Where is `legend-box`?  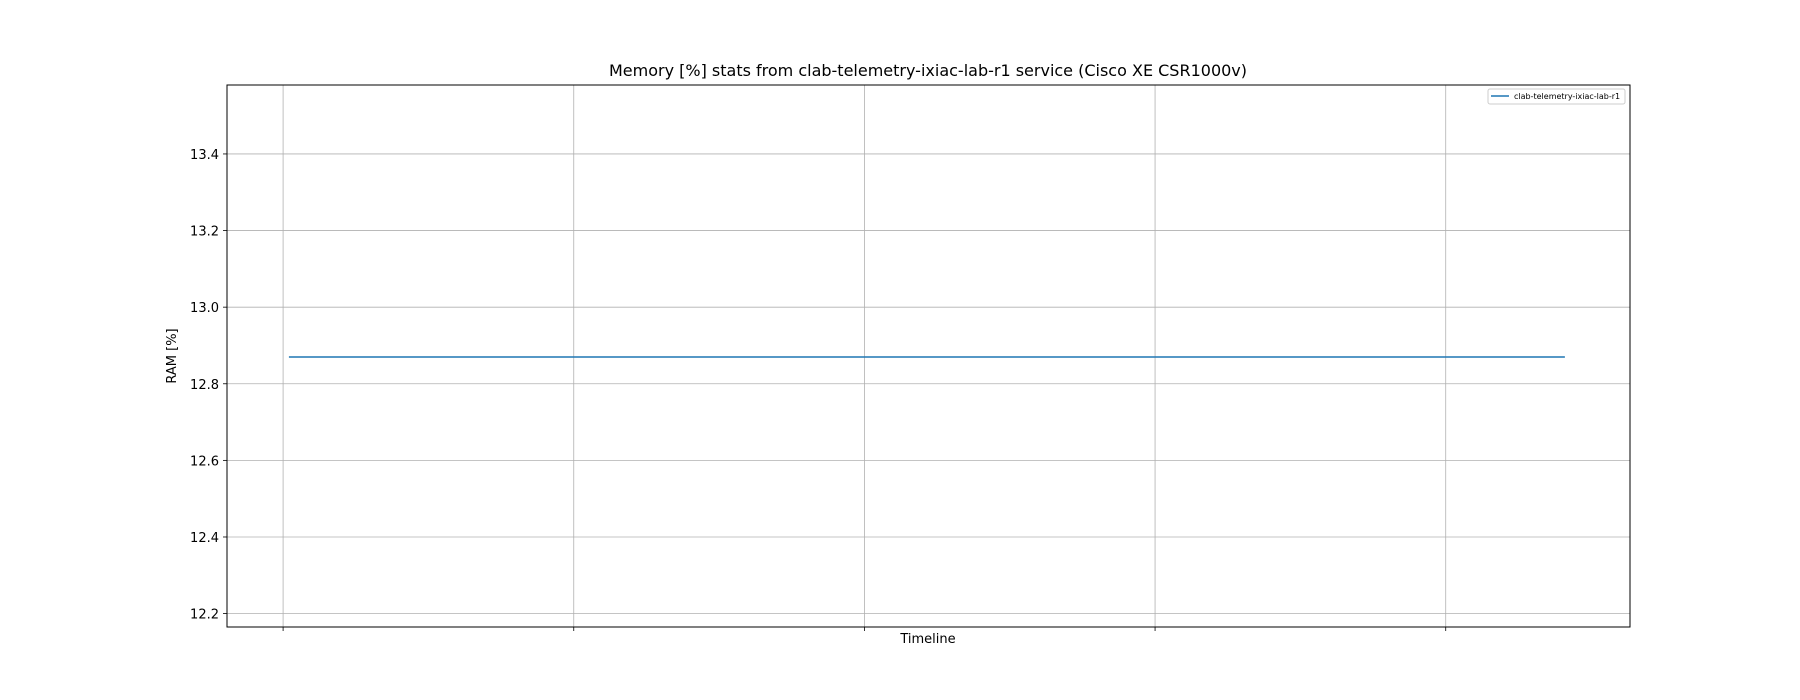 legend-box is located at coordinates (1556, 96).